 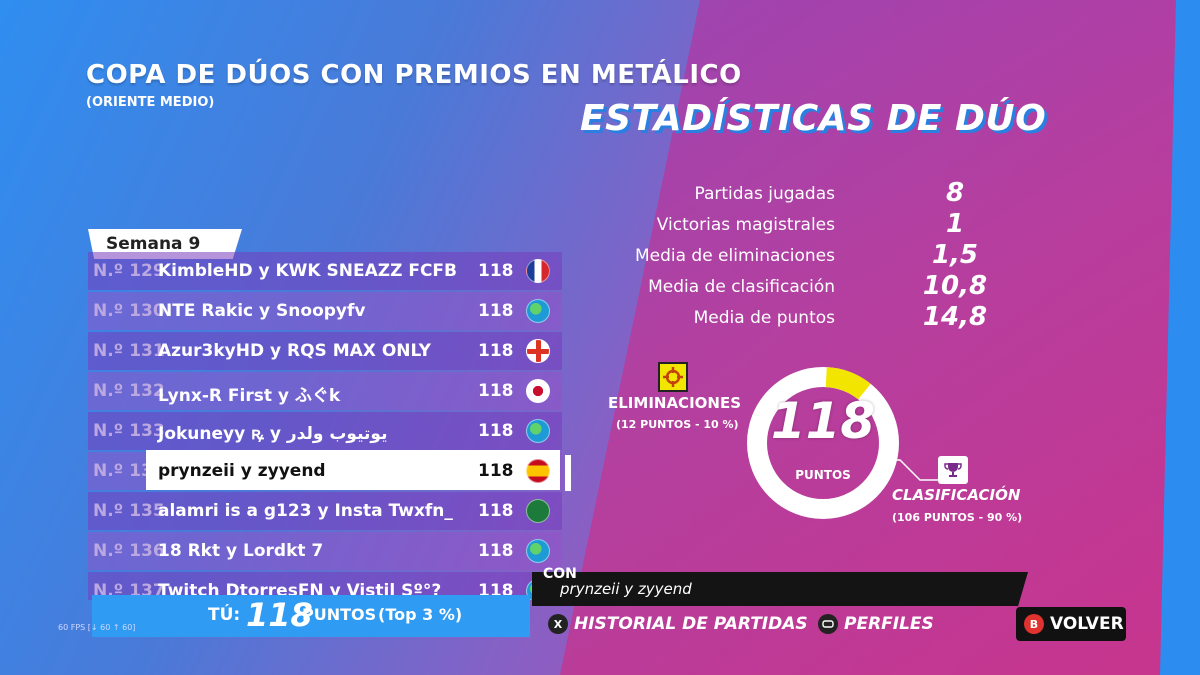 What do you see at coordinates (953, 470) in the screenshot?
I see `trophy-icon` at bounding box center [953, 470].